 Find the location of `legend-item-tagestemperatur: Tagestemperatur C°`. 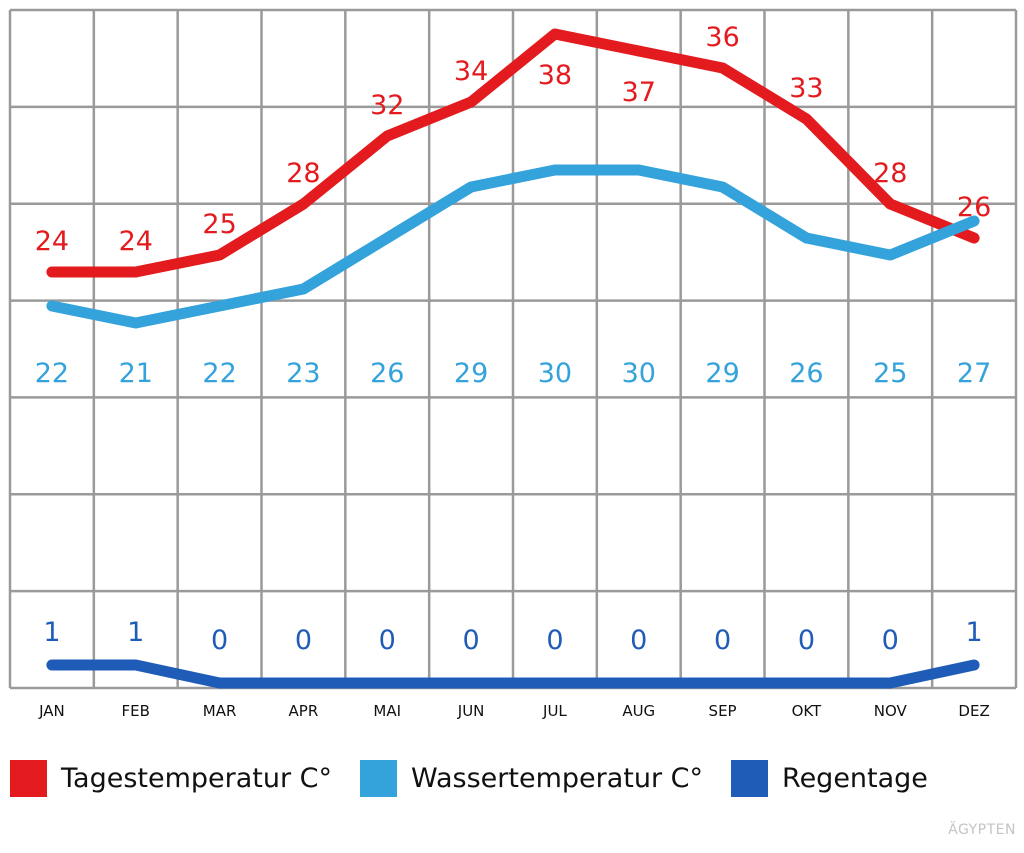

legend-item-tagestemperatur: Tagestemperatur C° is located at coordinates (171, 778).